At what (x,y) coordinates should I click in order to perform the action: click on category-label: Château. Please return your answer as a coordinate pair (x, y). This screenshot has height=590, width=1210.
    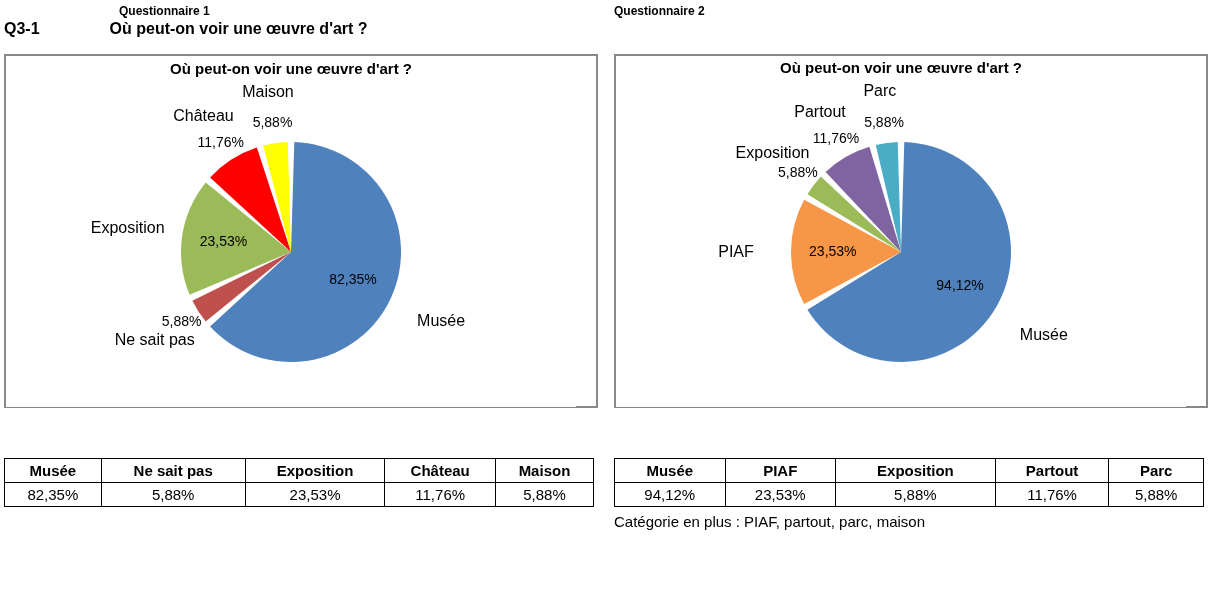
    Looking at the image, I should click on (440, 470).